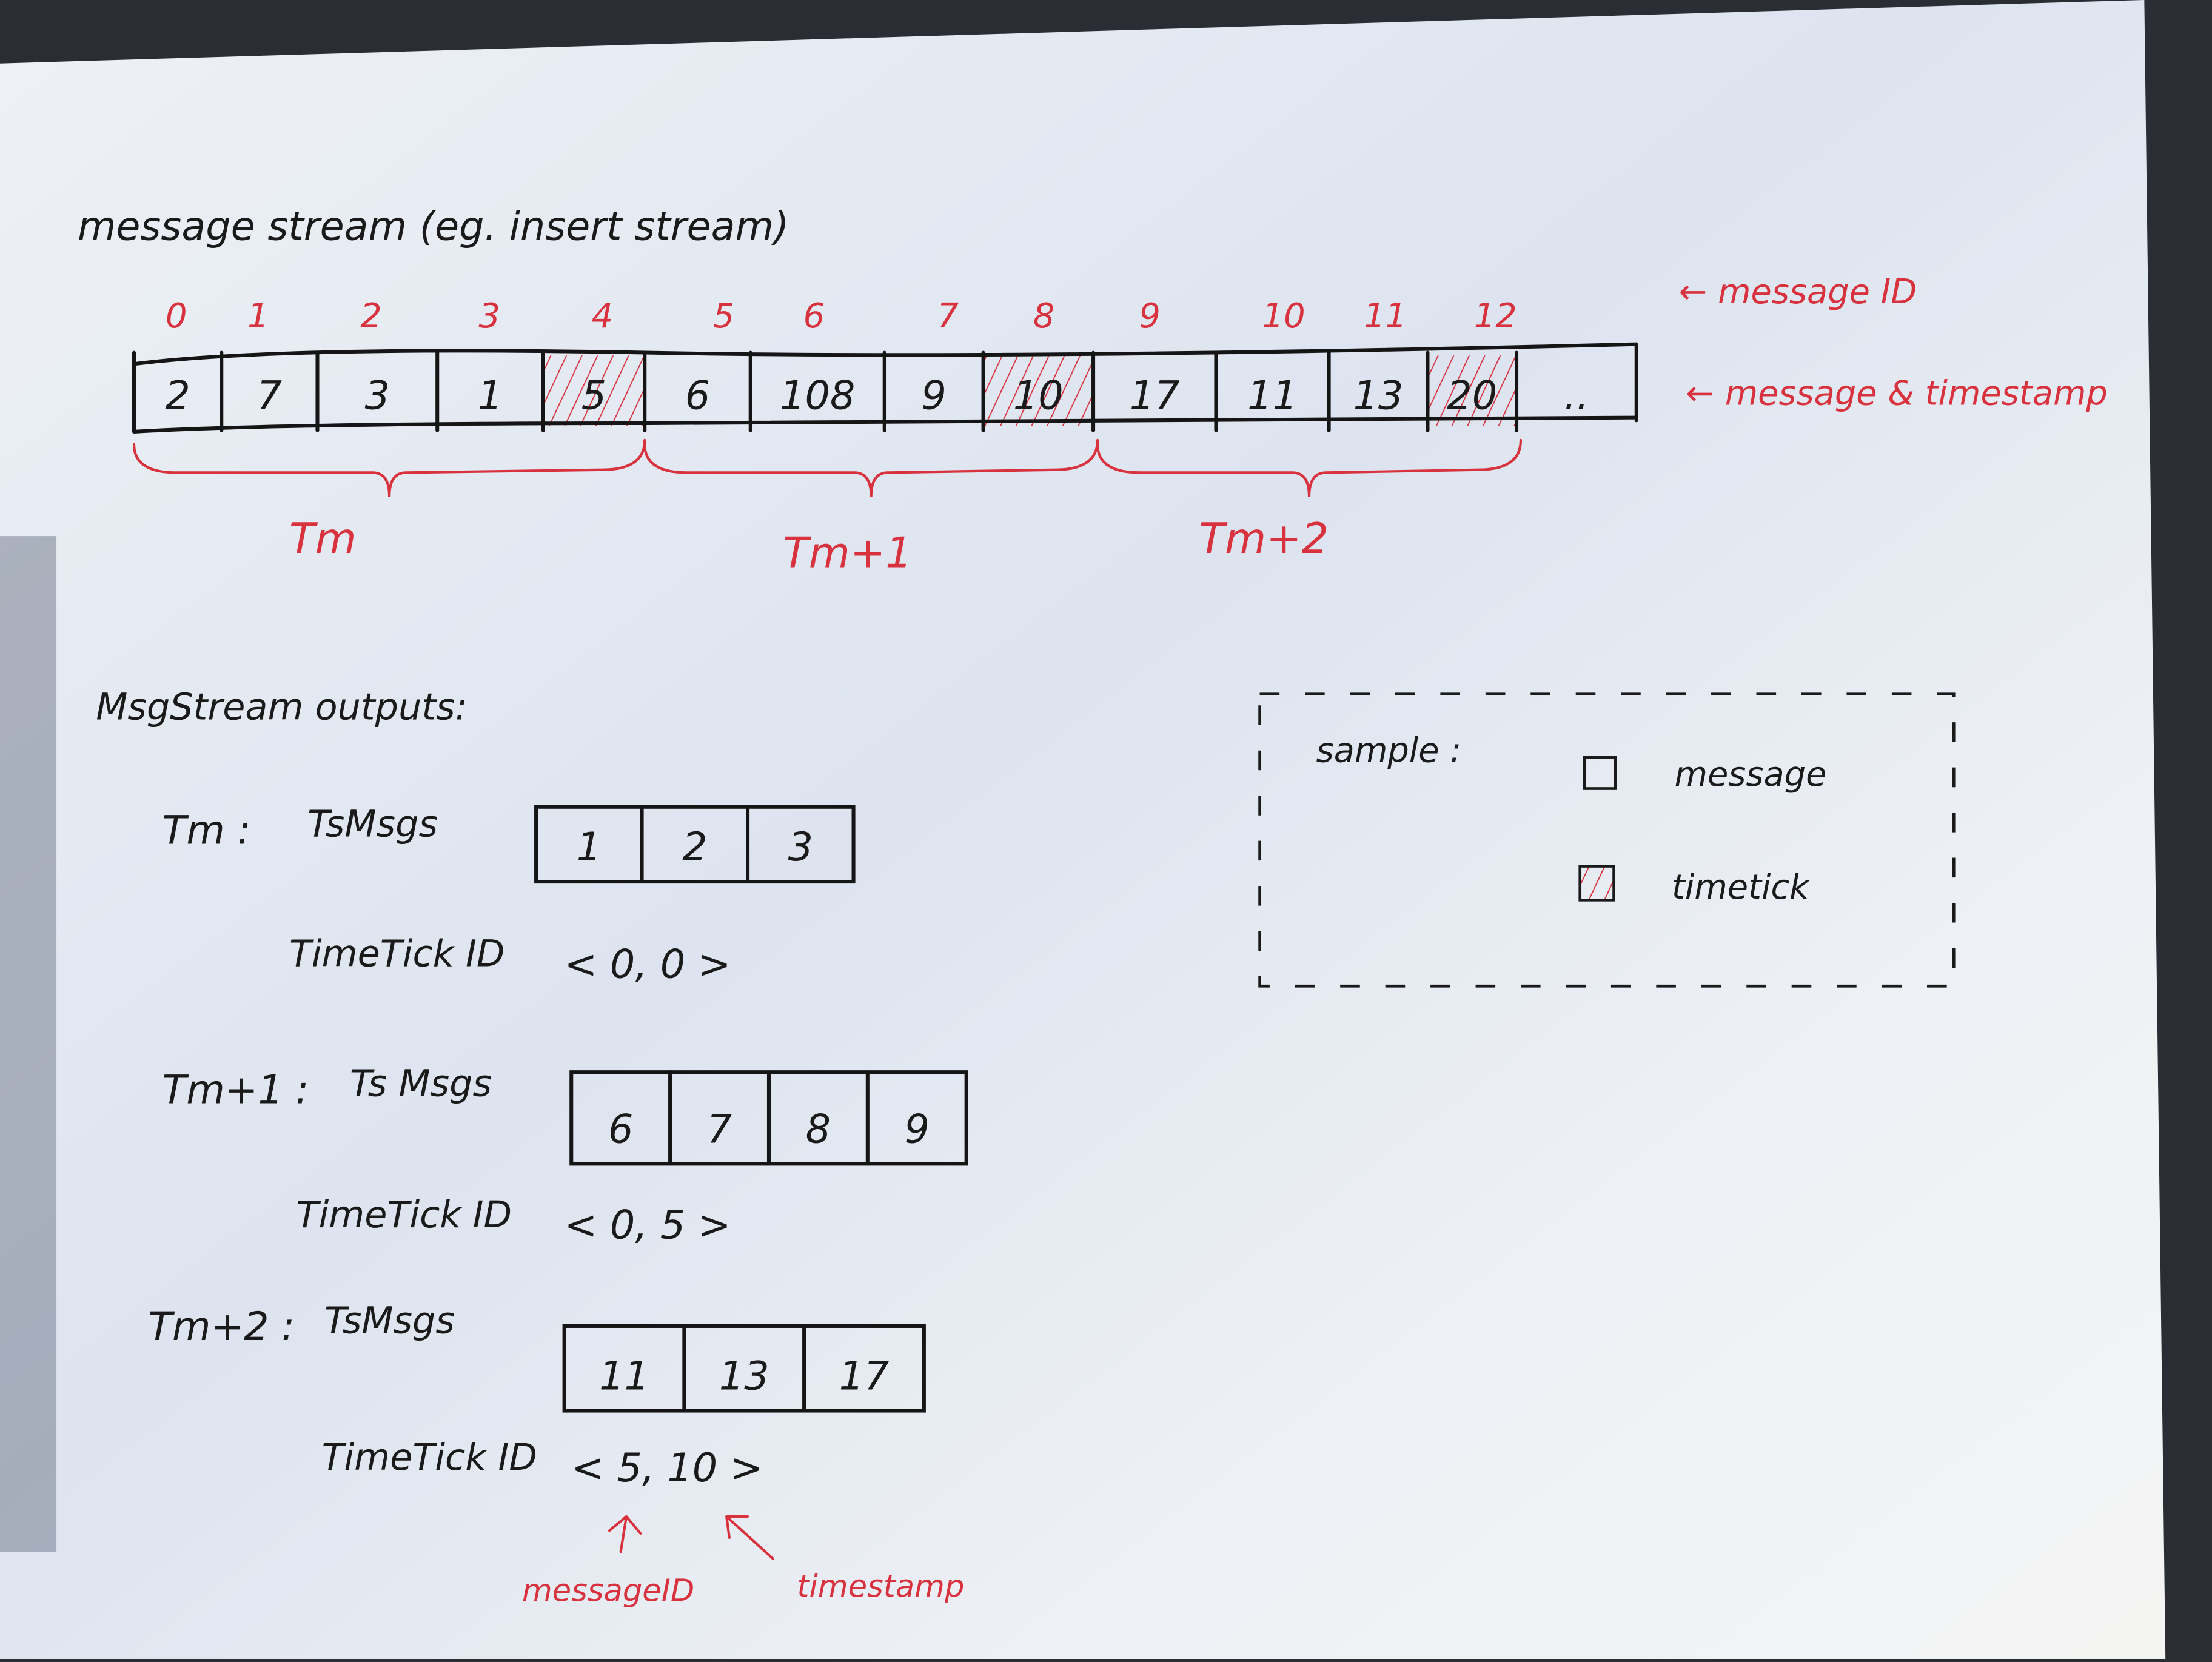 The height and width of the screenshot is (1662, 2212). I want to click on message-cell: 108, so click(801, 391).